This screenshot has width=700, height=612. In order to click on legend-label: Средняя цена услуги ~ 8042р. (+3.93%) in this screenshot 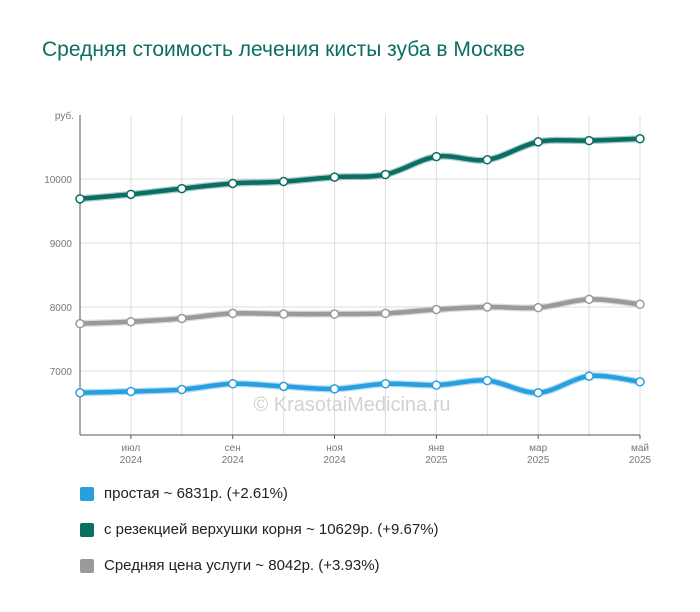, I will do `click(242, 565)`.